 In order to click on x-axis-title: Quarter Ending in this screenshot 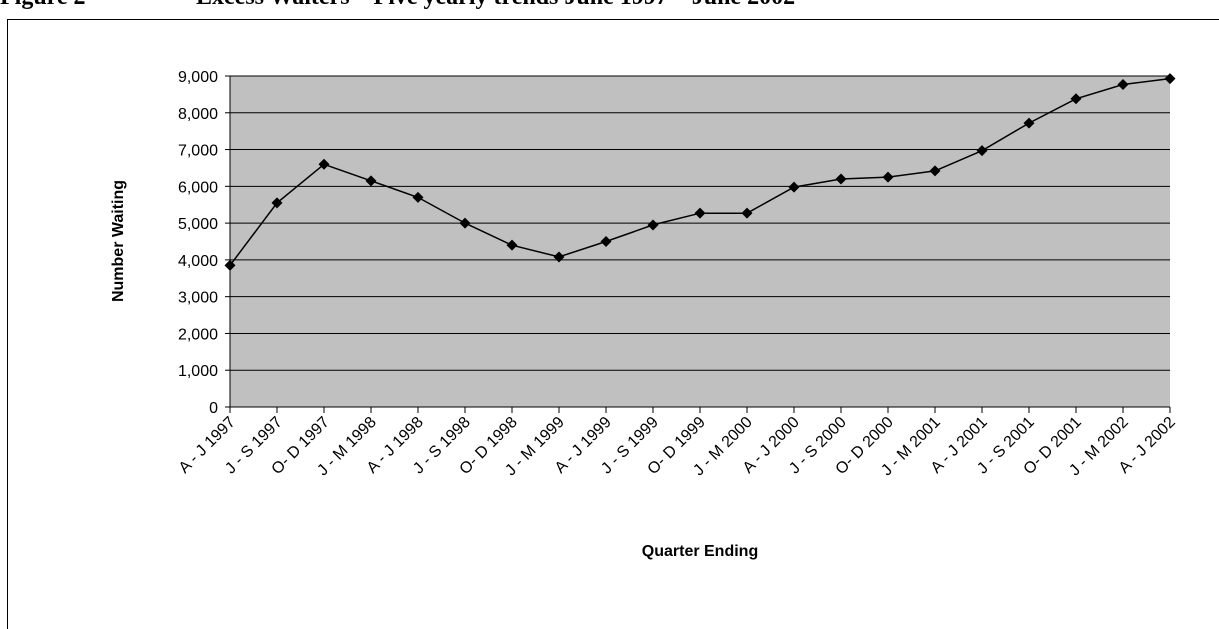, I will do `click(700, 551)`.